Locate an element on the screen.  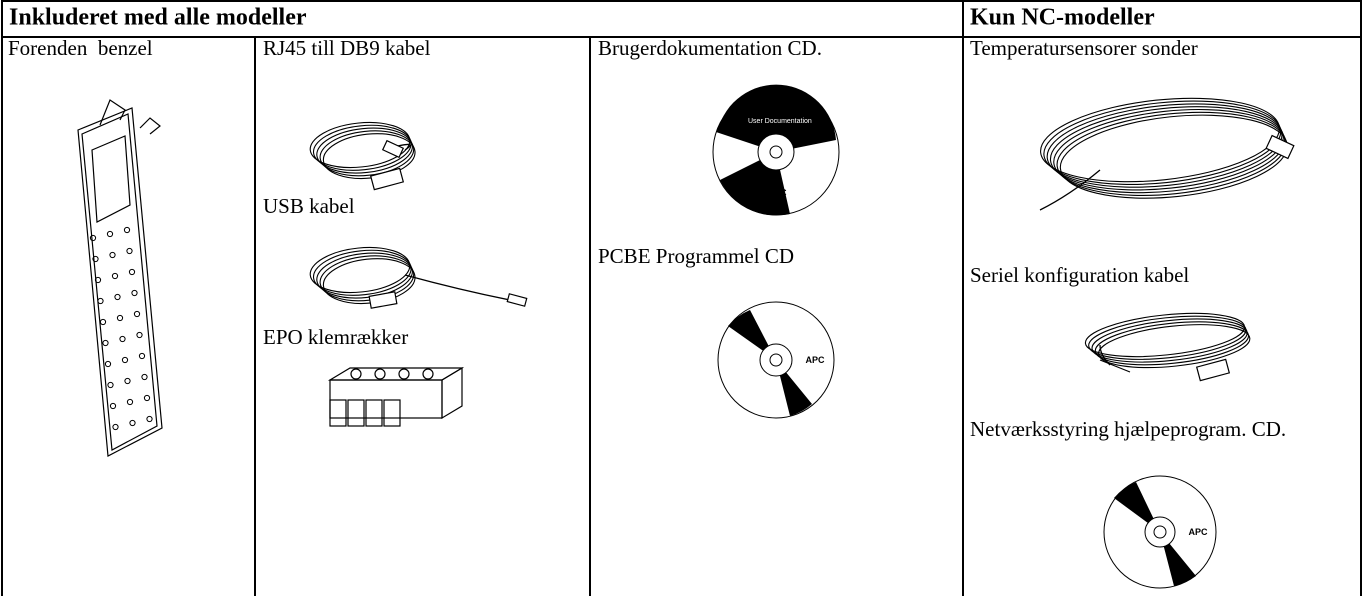
item-label: Forenden benzel is located at coordinates (80, 48).